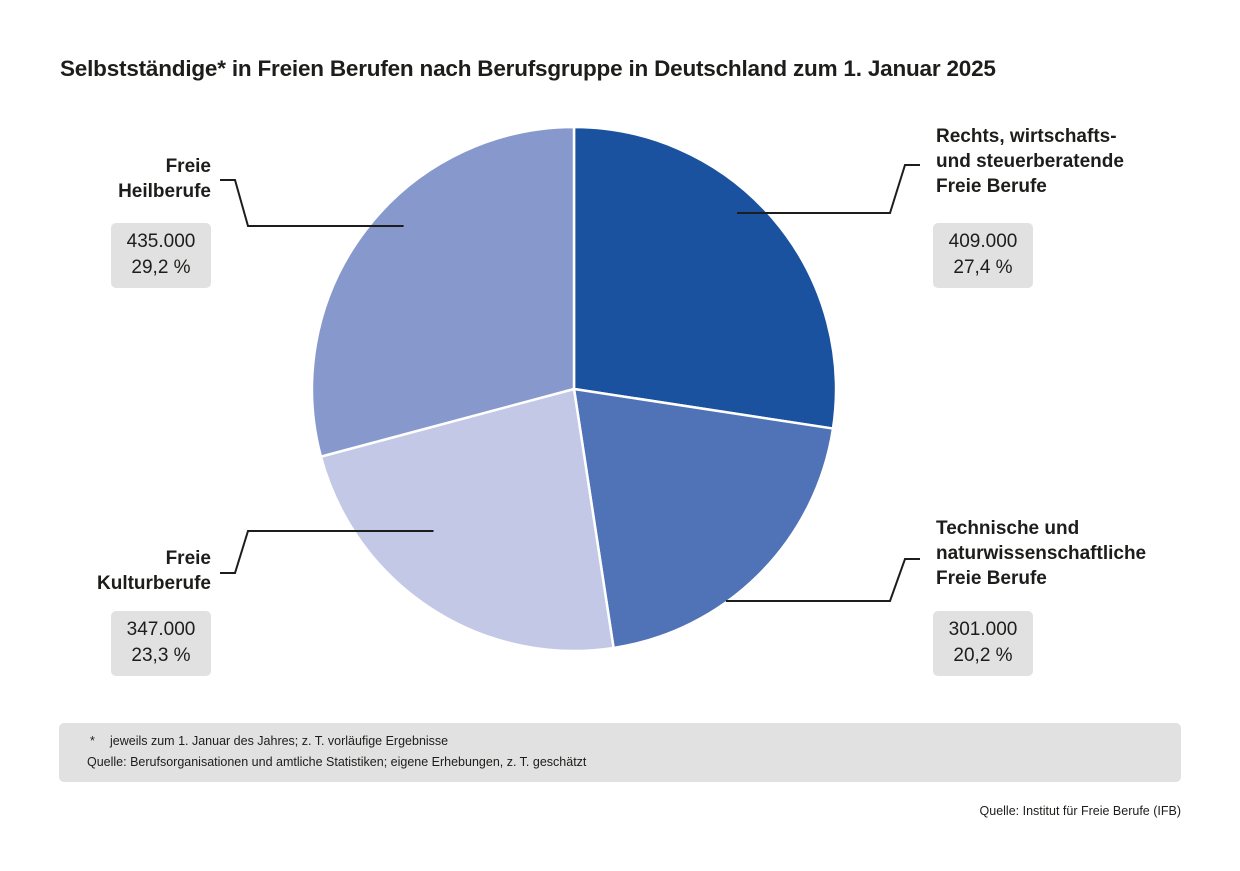 The width and height of the screenshot is (1240, 871). What do you see at coordinates (92, 741) in the screenshot?
I see `footnote-marker: *` at bounding box center [92, 741].